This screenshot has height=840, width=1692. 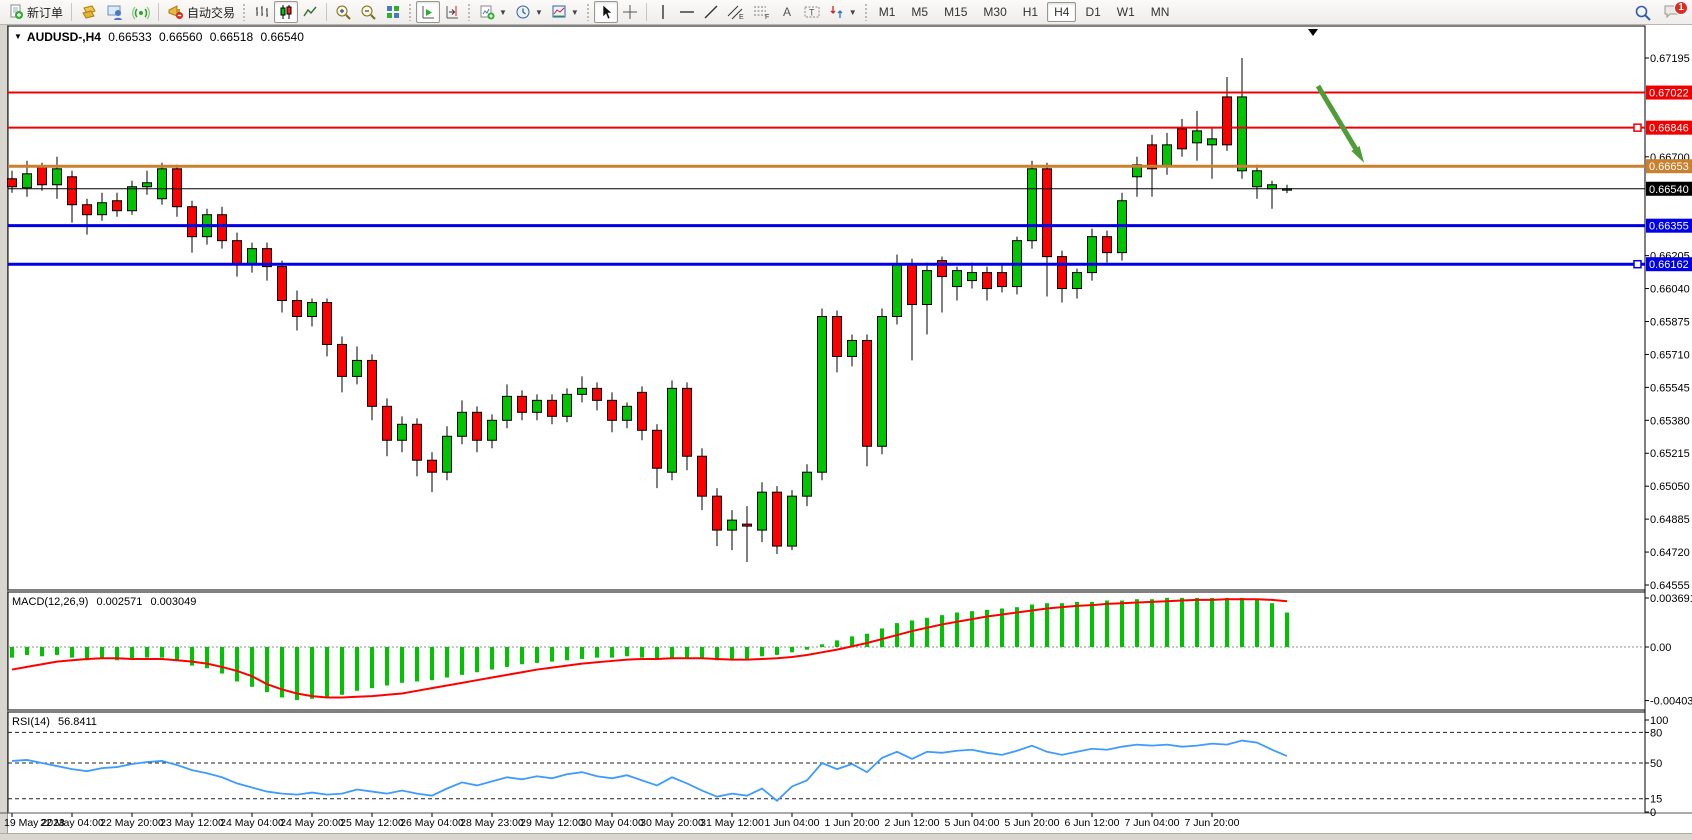 What do you see at coordinates (1032, 823) in the screenshot?
I see `time-axis-label: 5 Jun 20:00` at bounding box center [1032, 823].